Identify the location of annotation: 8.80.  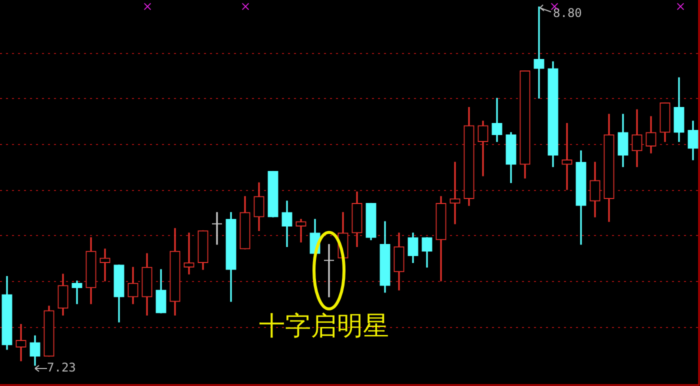
(567, 13).